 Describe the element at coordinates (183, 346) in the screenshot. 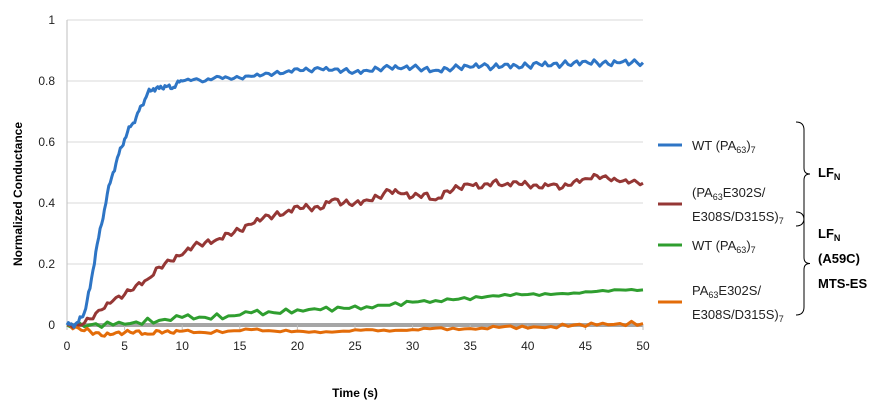

I see `x-tick-label: 10` at that location.